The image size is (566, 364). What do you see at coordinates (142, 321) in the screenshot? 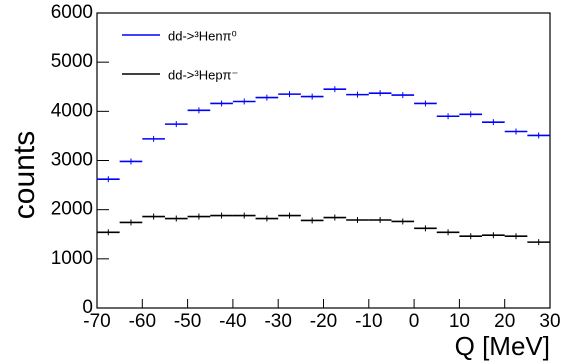
I see `x-tick-label: -60` at bounding box center [142, 321].